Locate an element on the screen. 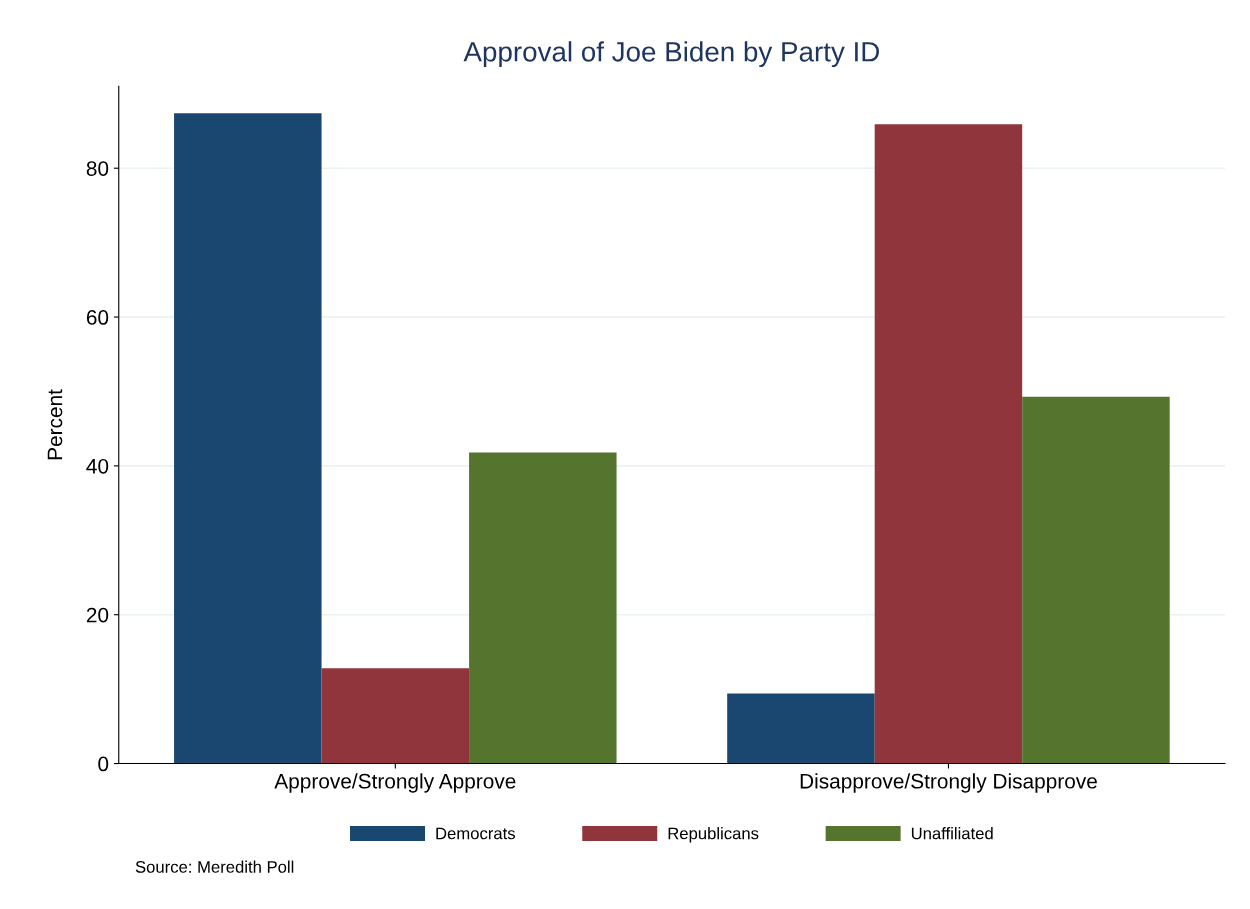 The image size is (1250, 909). y-tick-label: 0 is located at coordinates (103, 764).